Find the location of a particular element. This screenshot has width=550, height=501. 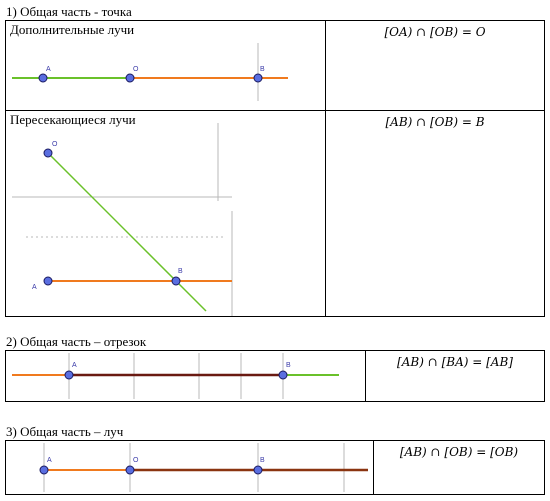

section3-formula: [AB) ∩ [OB) = [OB) is located at coordinates (459, 452).